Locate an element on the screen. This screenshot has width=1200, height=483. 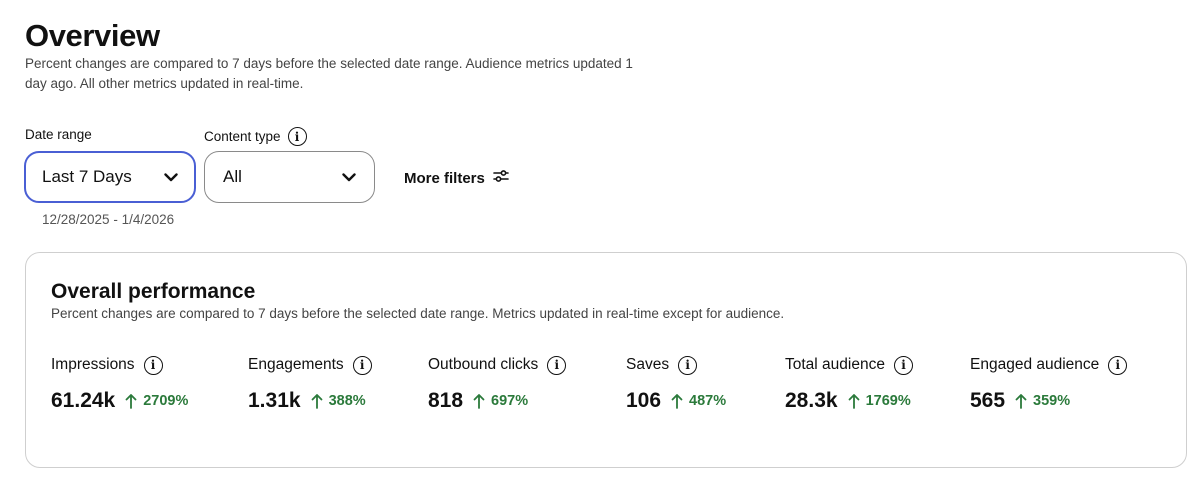
metric-engagements: Engagements i 1.31k 388% is located at coordinates (310, 384).